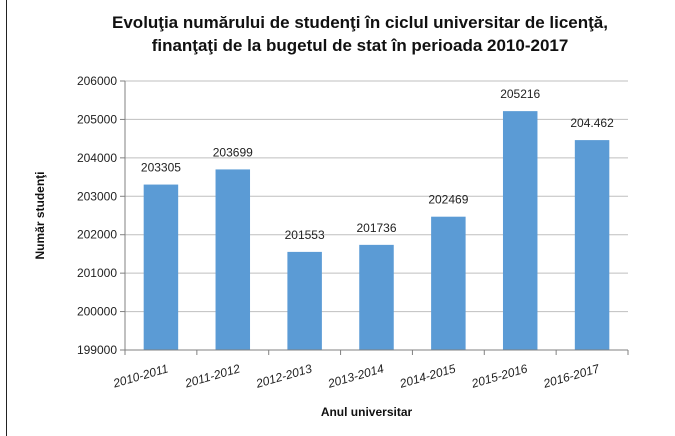 The image size is (675, 436). I want to click on y-tick-label: 200000, so click(97, 312).